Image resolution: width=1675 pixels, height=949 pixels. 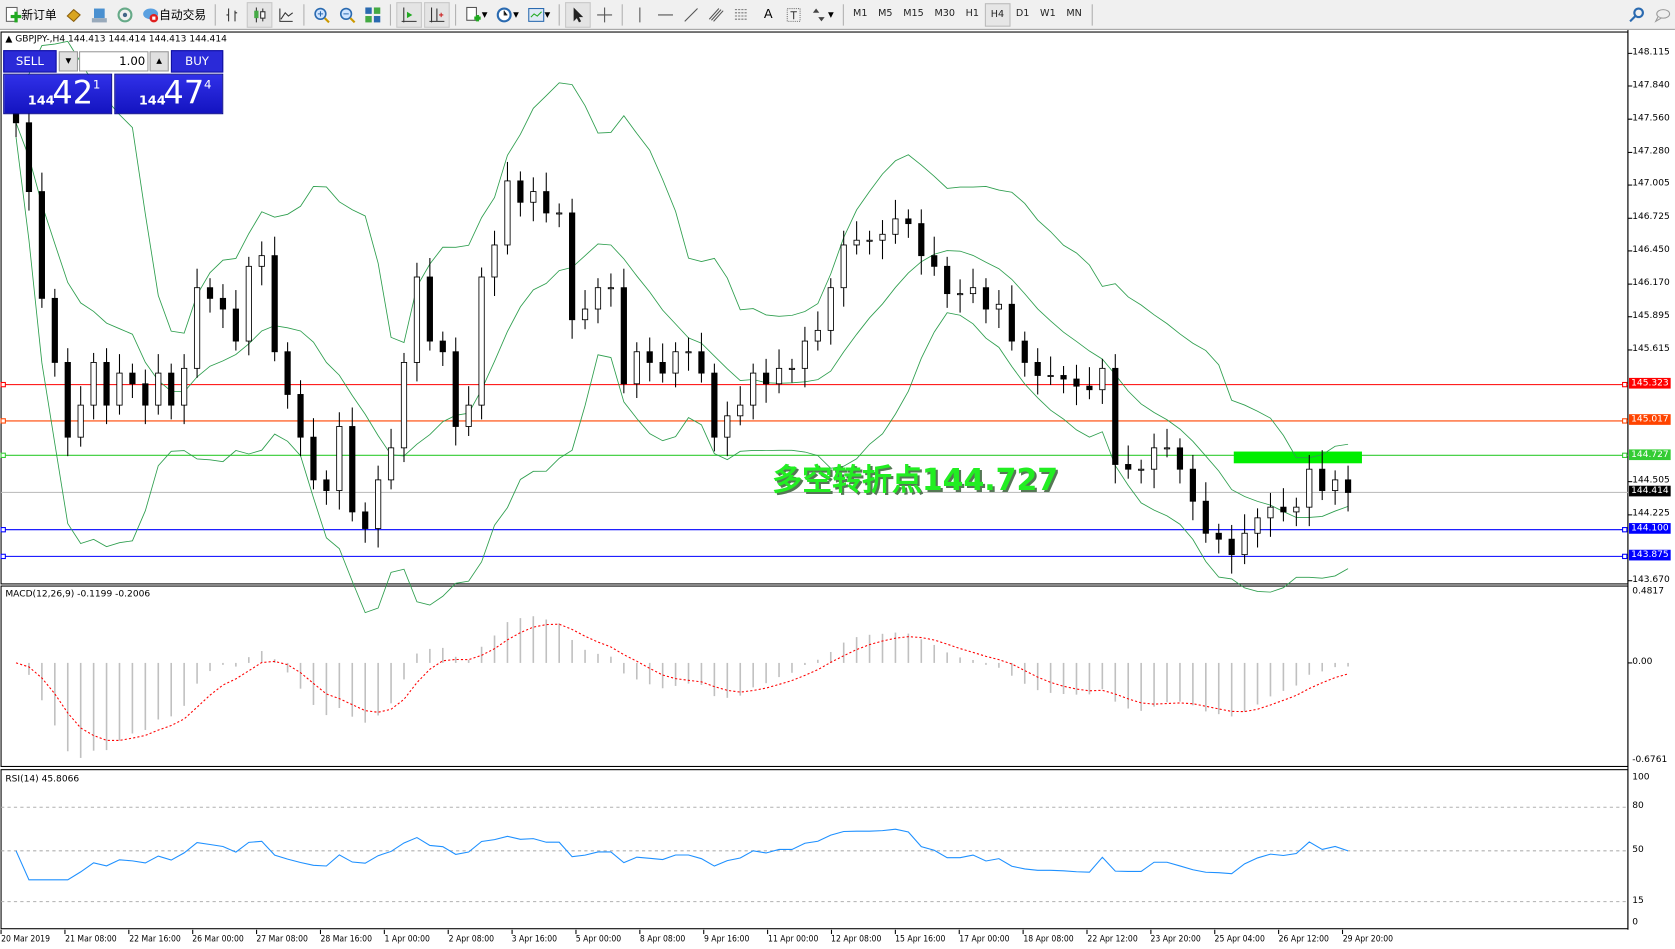 What do you see at coordinates (114, 61) in the screenshot?
I see `lot-size-input` at bounding box center [114, 61].